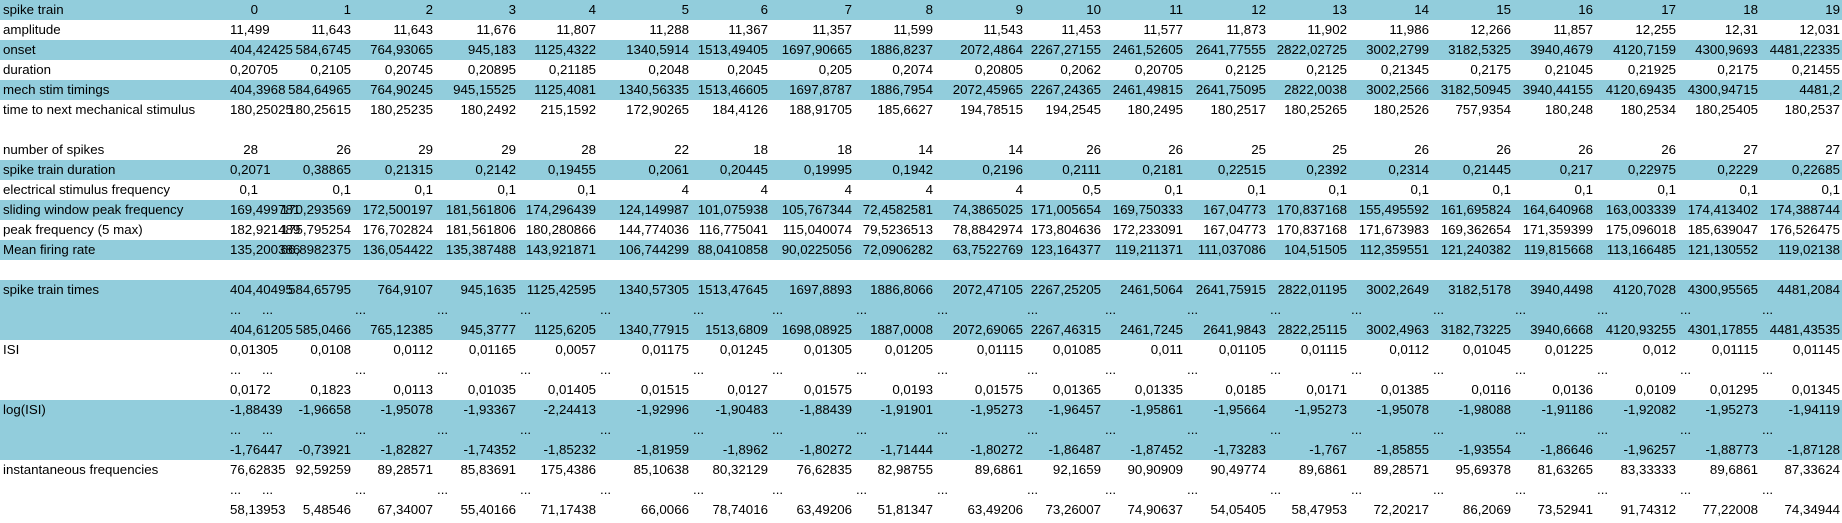 The width and height of the screenshot is (1842, 523). I want to click on table-cell: 80,32129, so click(740, 469).